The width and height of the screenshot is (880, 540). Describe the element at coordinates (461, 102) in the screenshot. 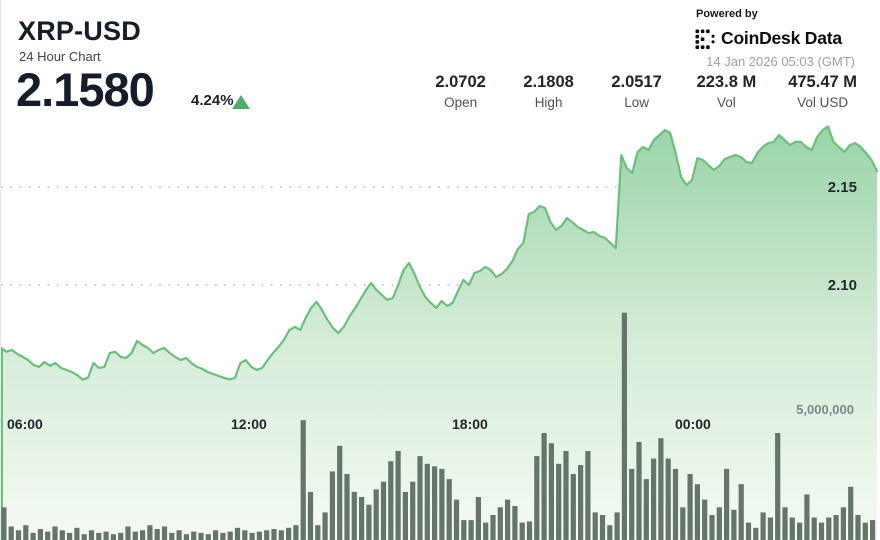

I see `stat-open-label: Open` at that location.